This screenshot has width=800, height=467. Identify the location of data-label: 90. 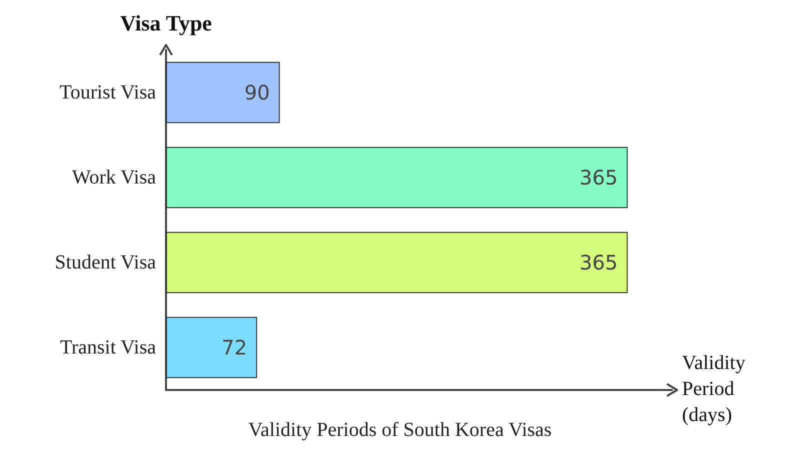
(257, 92).